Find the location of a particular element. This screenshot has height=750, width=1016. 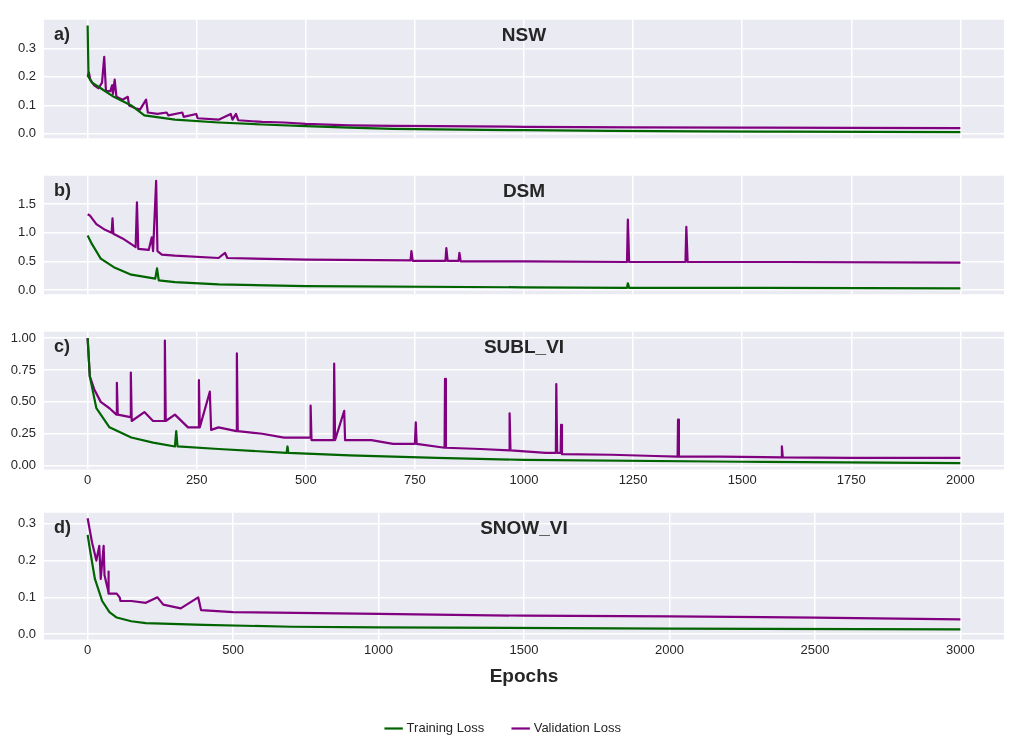

y-tick-label: 1.5 is located at coordinates (26, 203).